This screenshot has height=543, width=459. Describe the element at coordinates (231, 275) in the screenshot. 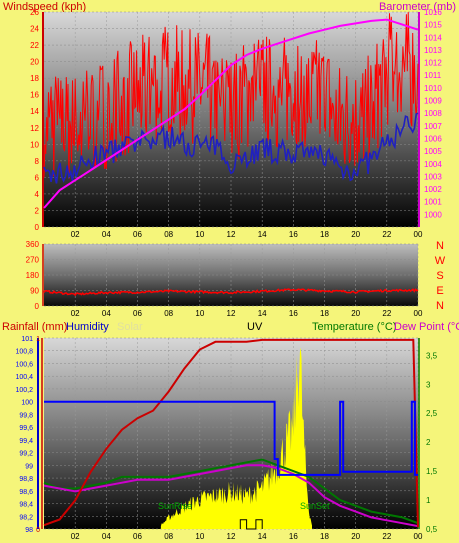

I see `direction-plot-area` at that location.